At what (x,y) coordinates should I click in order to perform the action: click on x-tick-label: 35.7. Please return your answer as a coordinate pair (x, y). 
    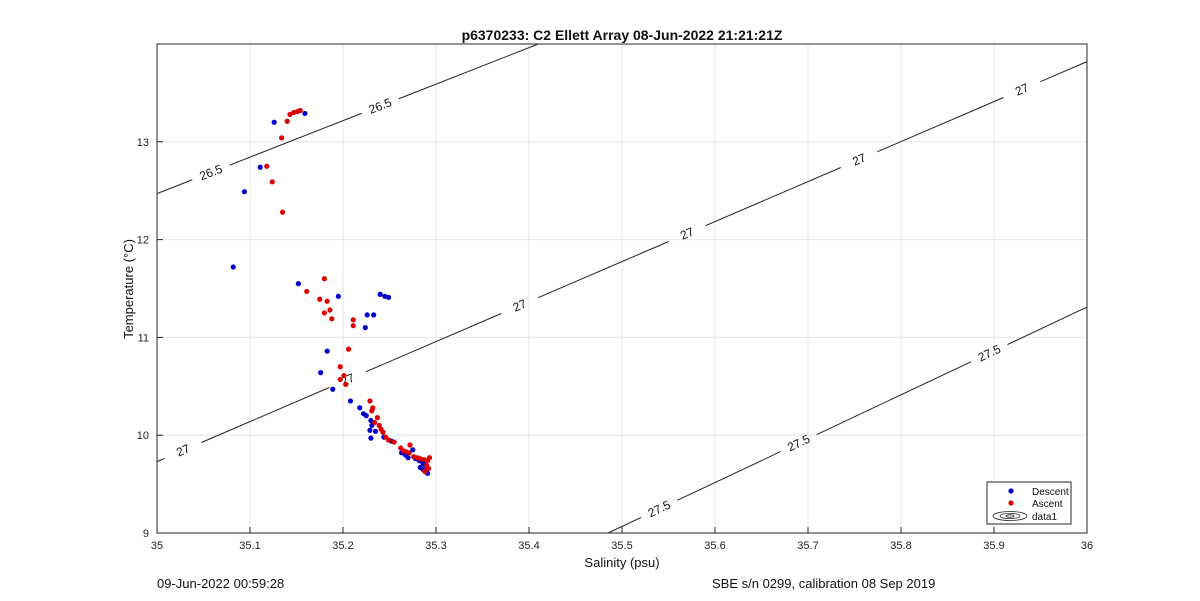
    Looking at the image, I should click on (807, 546).